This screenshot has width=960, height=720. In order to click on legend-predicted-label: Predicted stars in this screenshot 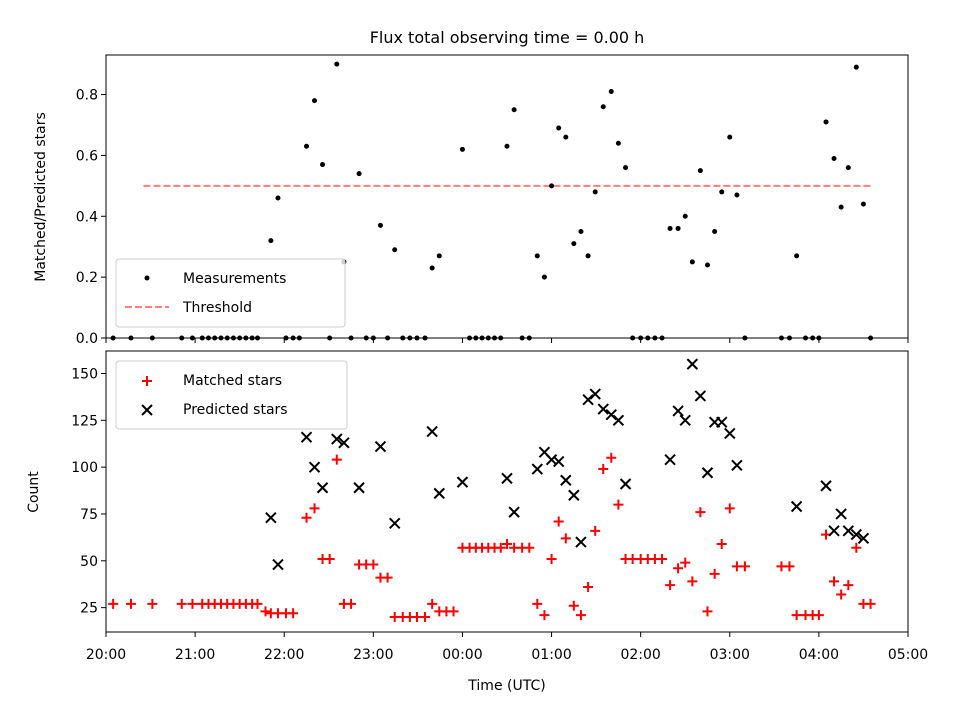, I will do `click(235, 410)`.